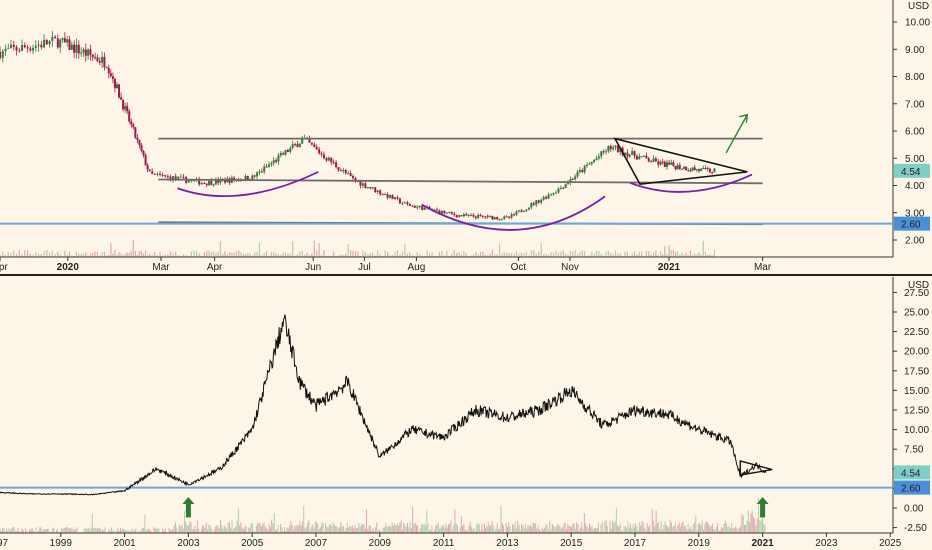 The image size is (932, 550). I want to click on bottom-x-tick-label: 2017, so click(635, 543).